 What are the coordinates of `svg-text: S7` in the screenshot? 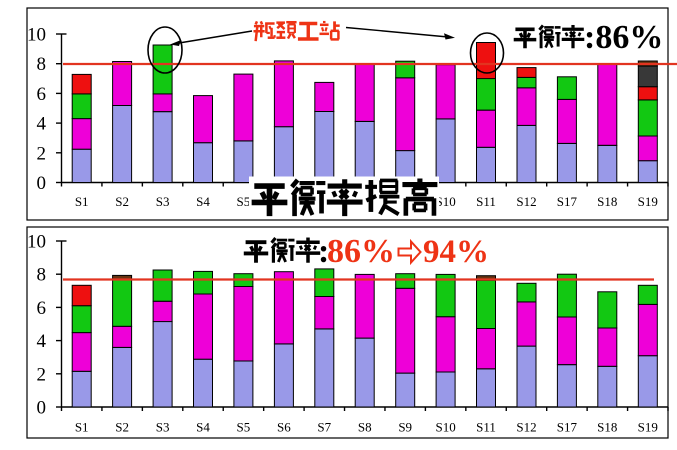 It's located at (324, 427).